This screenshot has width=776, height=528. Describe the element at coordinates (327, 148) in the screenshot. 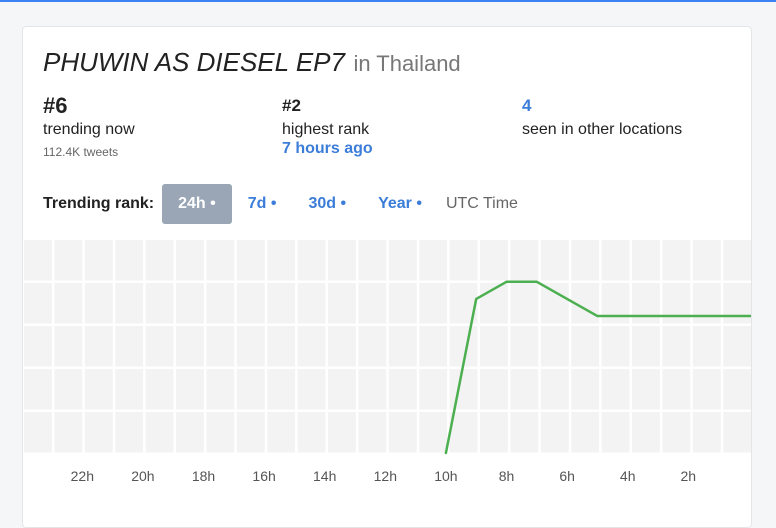

I see `highest-rank-time-link: 7 hours ago` at that location.